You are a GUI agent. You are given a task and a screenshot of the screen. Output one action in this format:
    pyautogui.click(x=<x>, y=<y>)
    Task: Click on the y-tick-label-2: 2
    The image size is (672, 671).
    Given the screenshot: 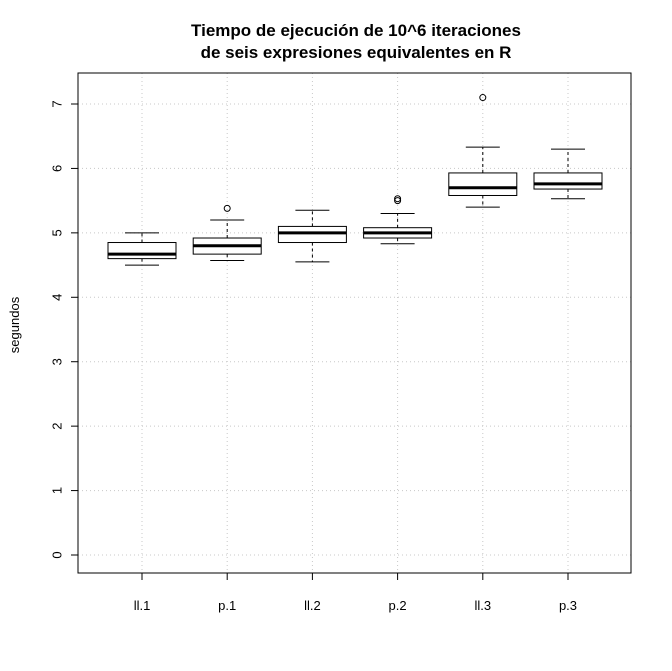 What is the action you would take?
    pyautogui.click(x=56, y=426)
    